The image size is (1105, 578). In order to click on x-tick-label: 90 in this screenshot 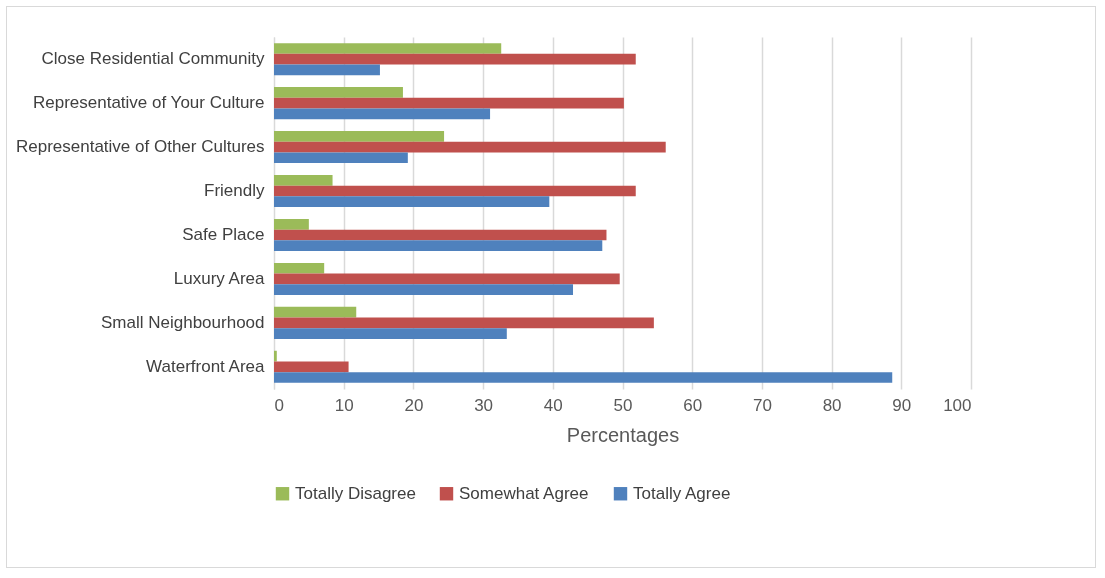, I will do `click(902, 405)`.